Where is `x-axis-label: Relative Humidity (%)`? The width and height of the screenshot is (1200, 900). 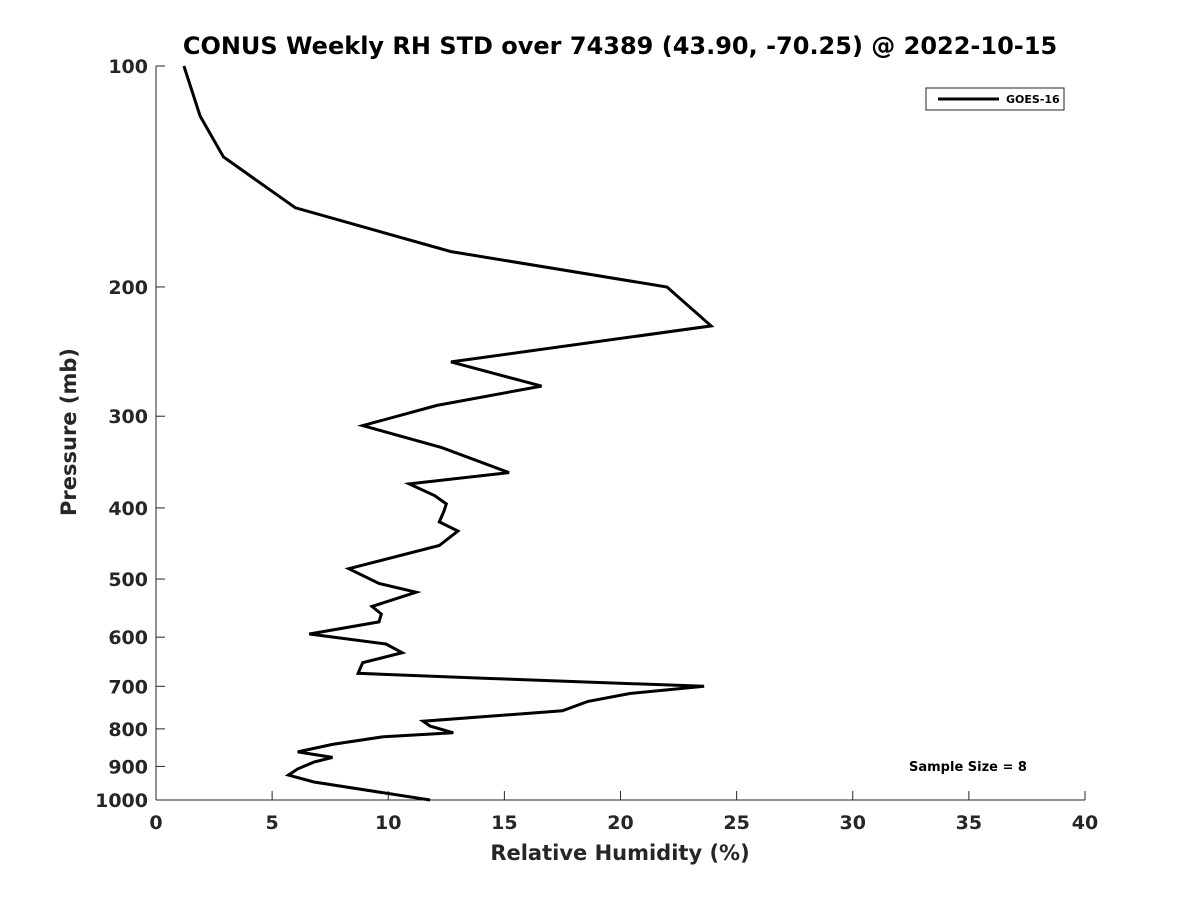
x-axis-label: Relative Humidity (%) is located at coordinates (619, 853).